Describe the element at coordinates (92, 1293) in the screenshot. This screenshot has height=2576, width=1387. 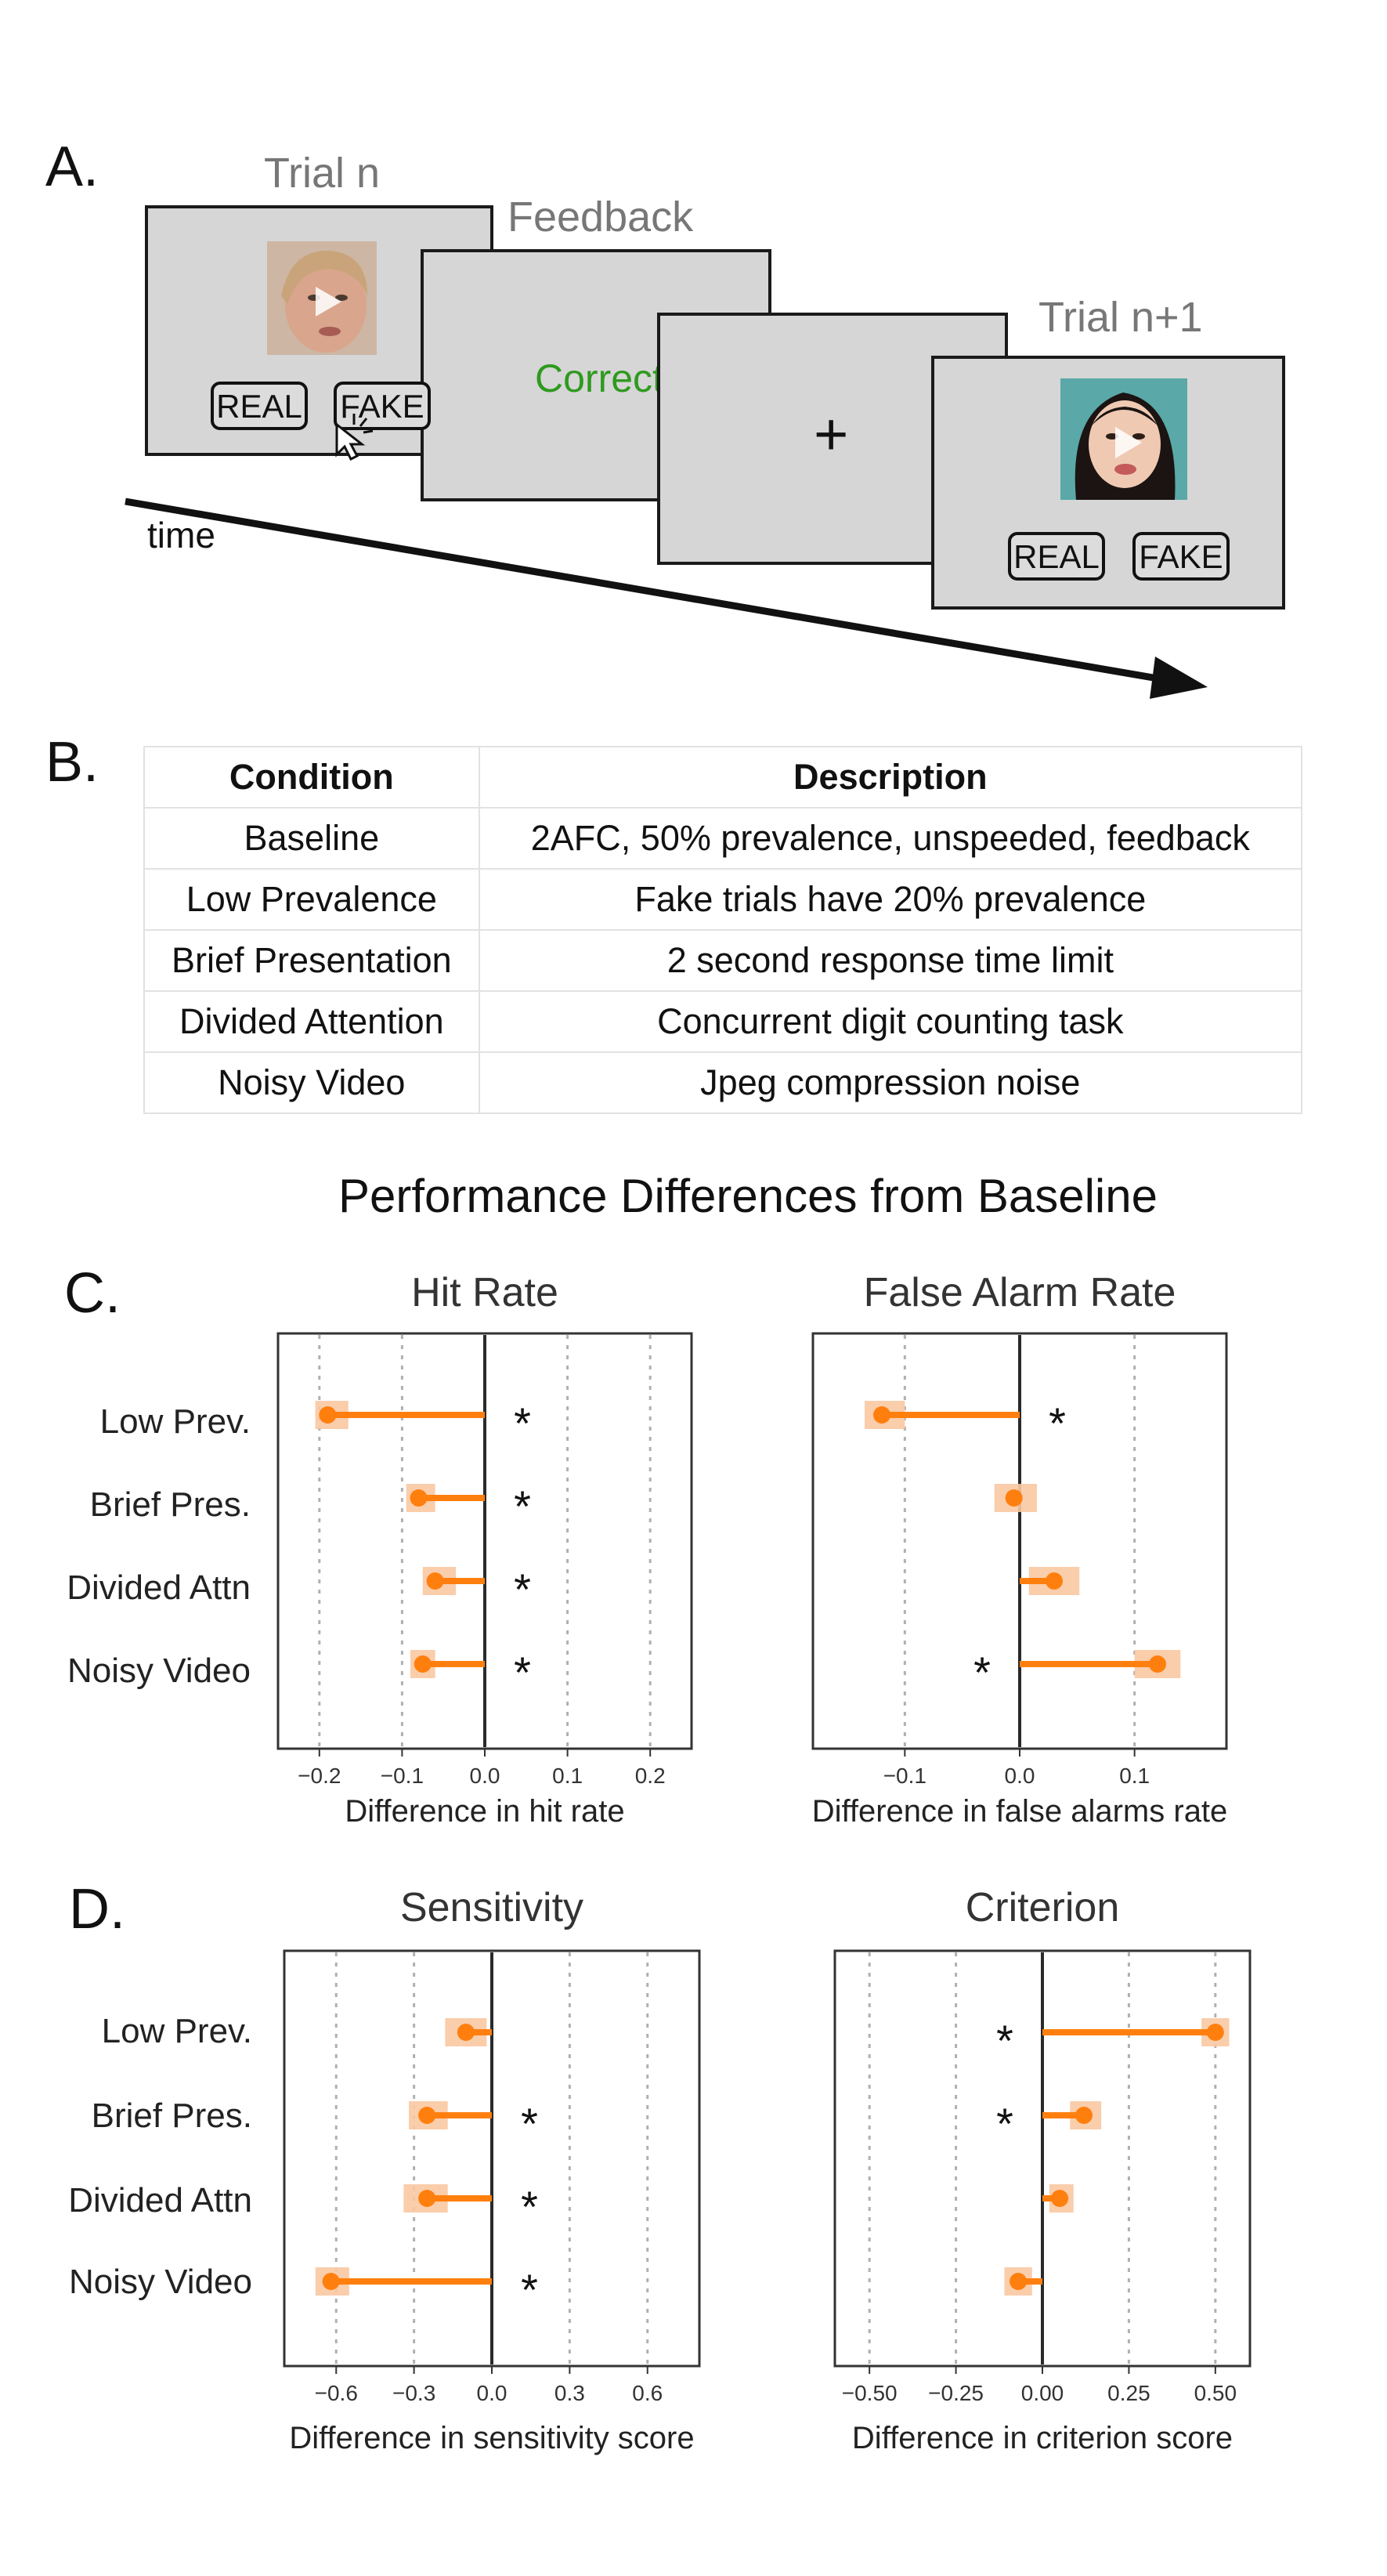
I see `panel-c-letter: C.` at that location.